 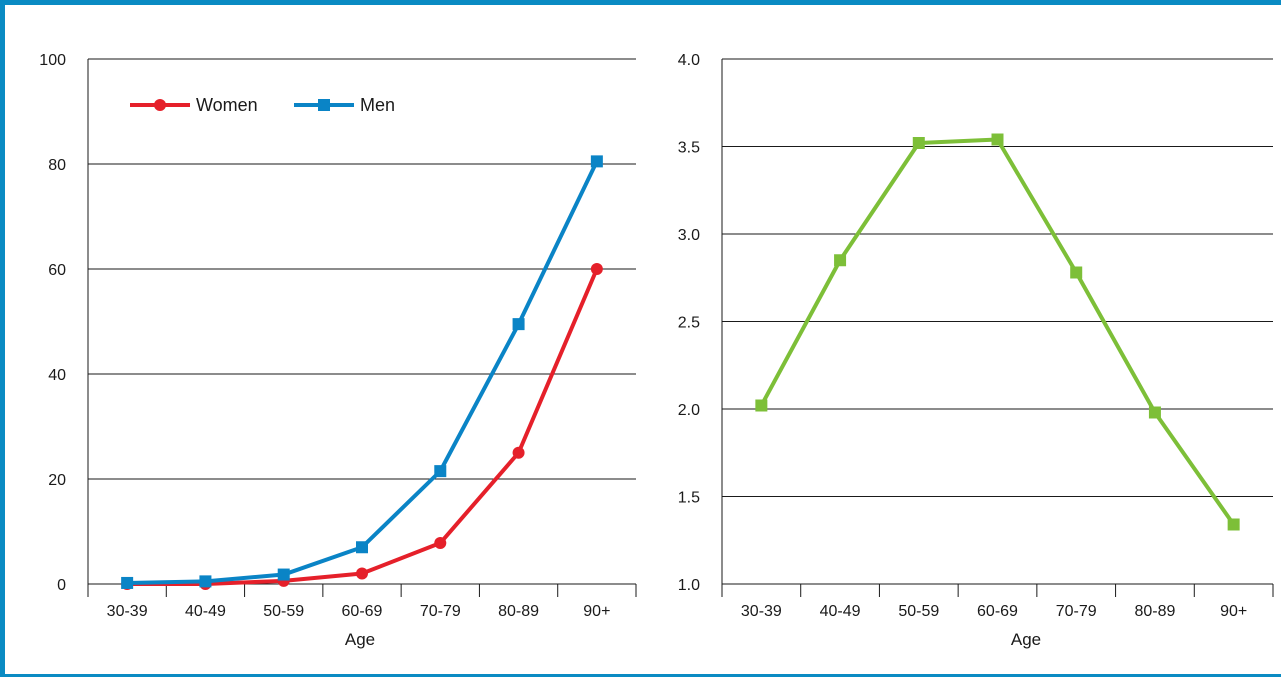 What do you see at coordinates (324, 105) in the screenshot?
I see `legend-marker-men` at bounding box center [324, 105].